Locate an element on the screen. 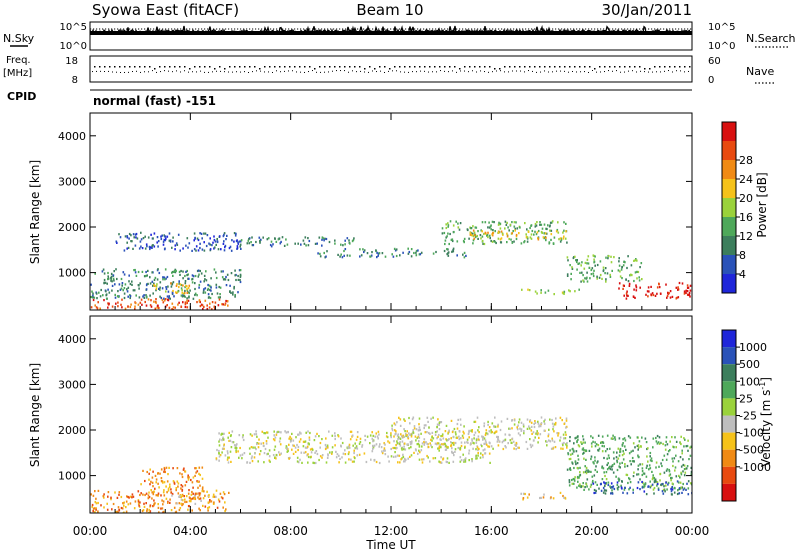 The width and height of the screenshot is (800, 558). velocity-colorbar-tick-label: -500 is located at coordinates (751, 450).